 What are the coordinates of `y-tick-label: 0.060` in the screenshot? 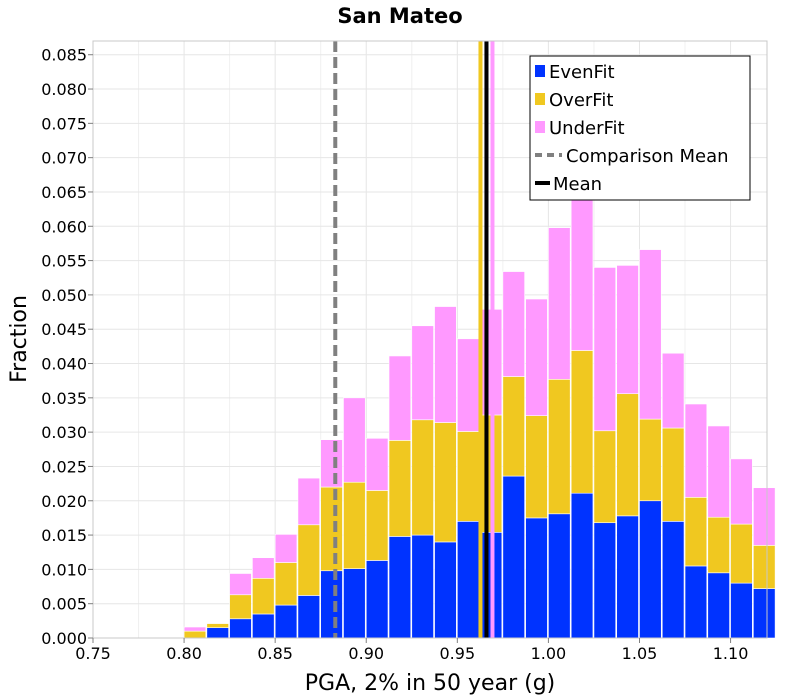 It's located at (64, 226).